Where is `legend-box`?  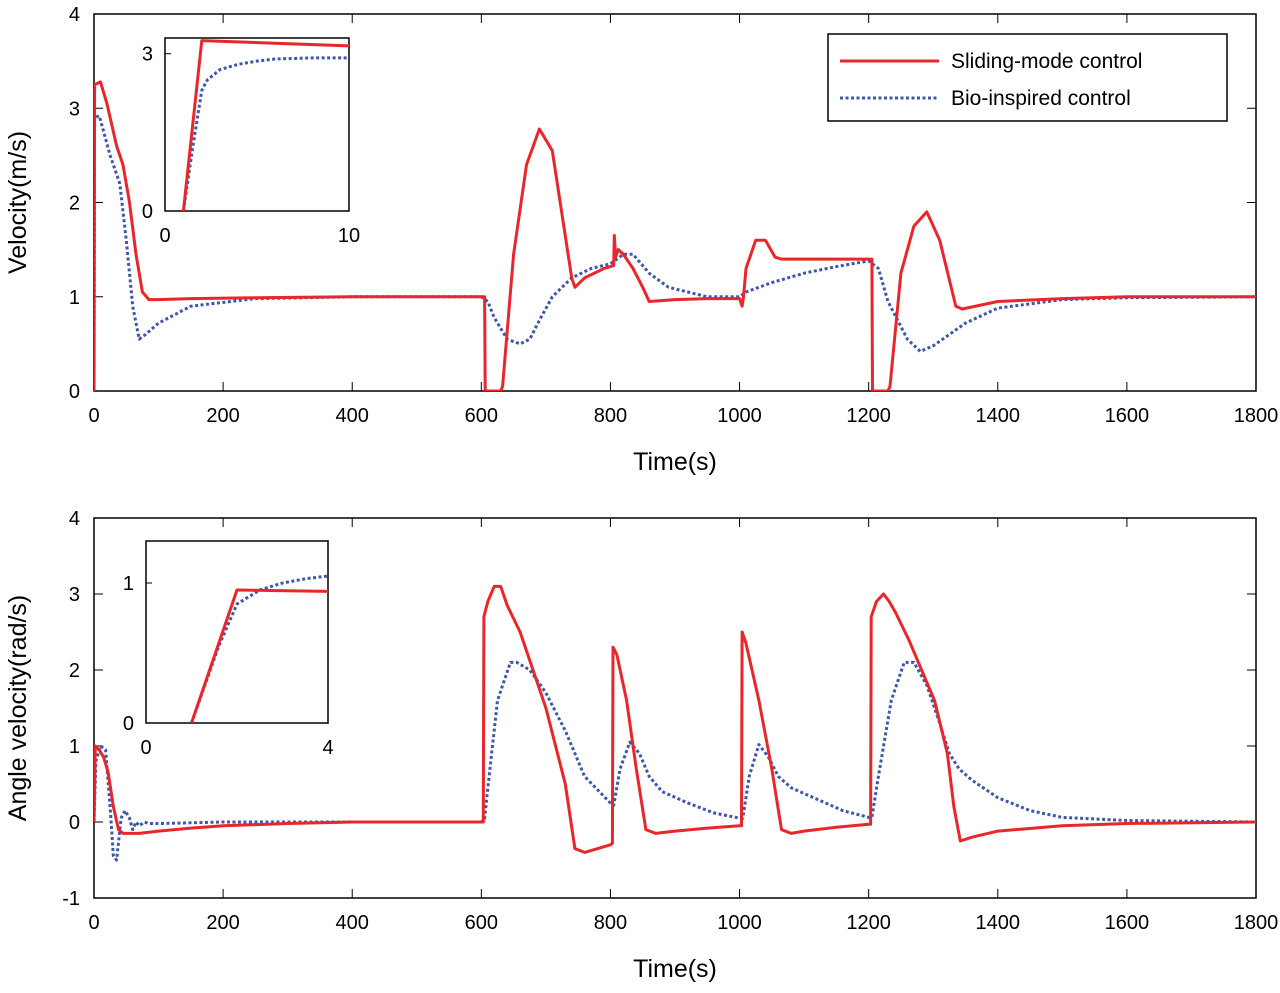
legend-box is located at coordinates (1027, 77).